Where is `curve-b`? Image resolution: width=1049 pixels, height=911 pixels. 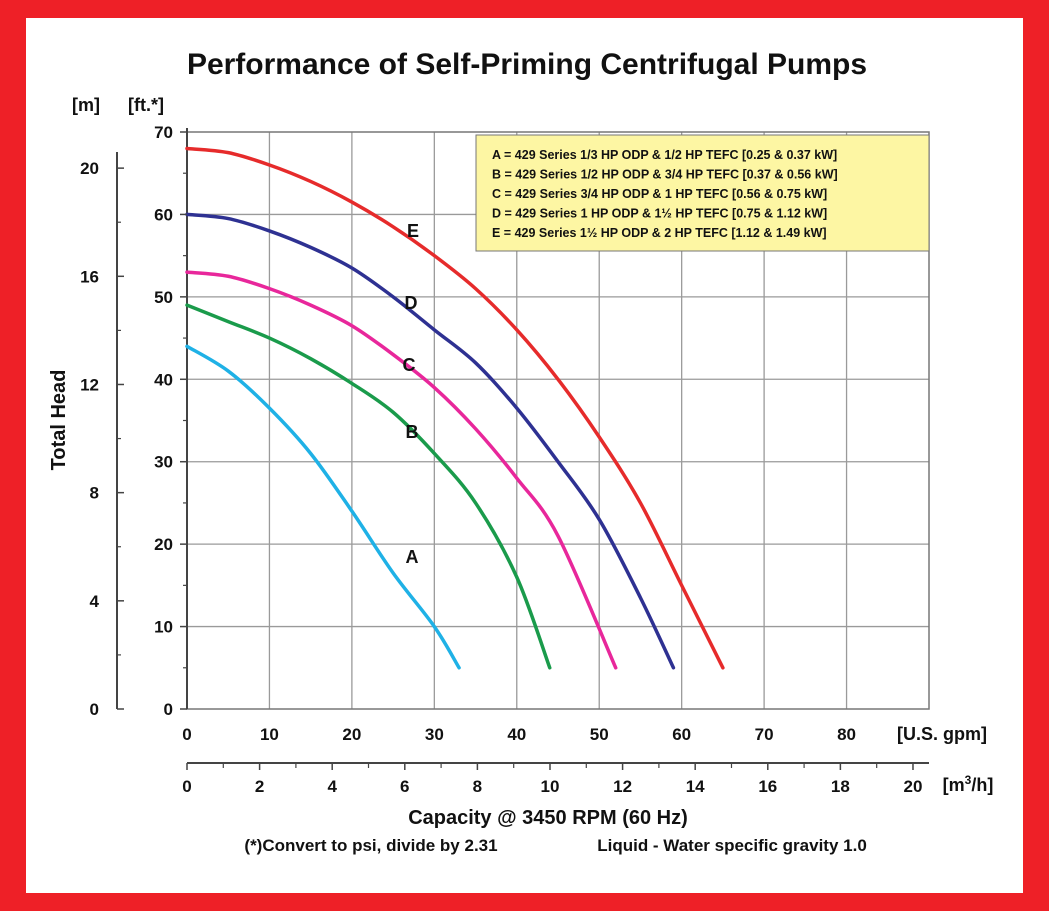
curve-b is located at coordinates (368, 486).